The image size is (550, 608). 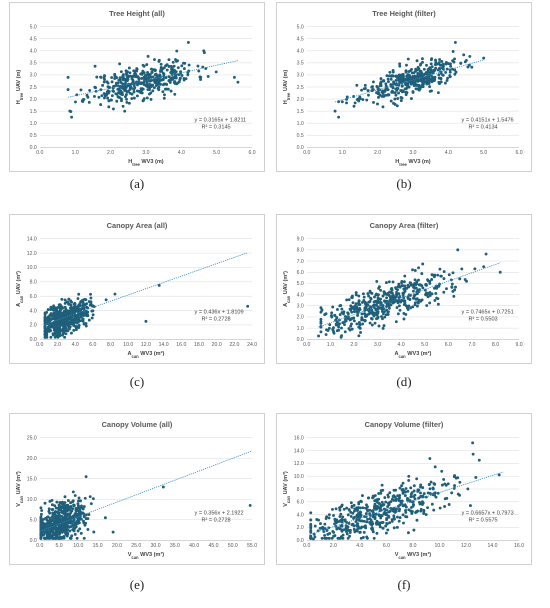 I want to click on trendline, so click(x=146, y=289).